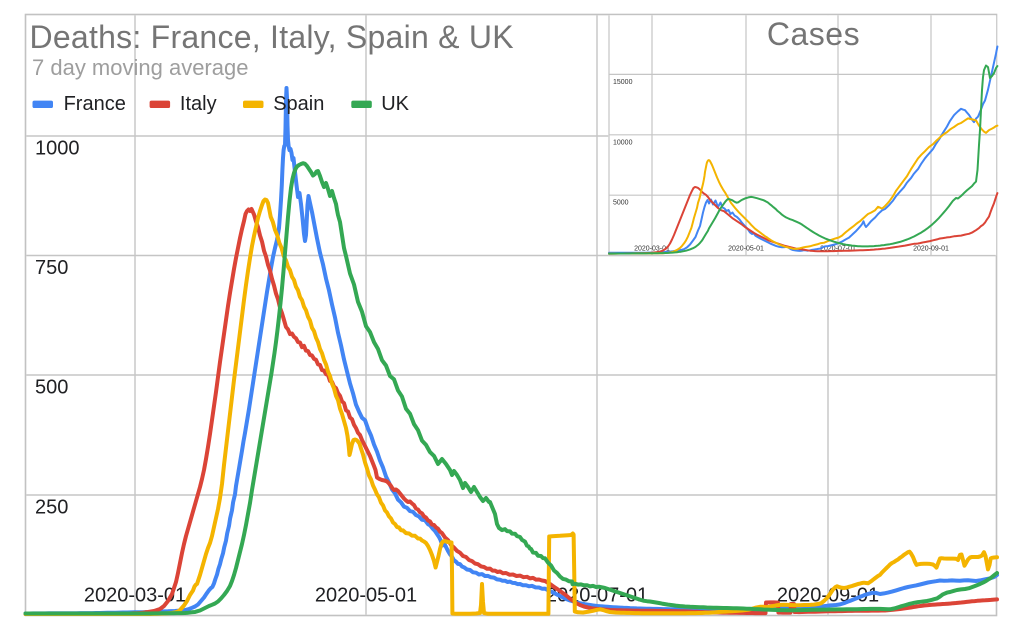 Image resolution: width=1024 pixels, height=644 pixels. I want to click on svg-text: 7 day moving average, so click(140, 67).